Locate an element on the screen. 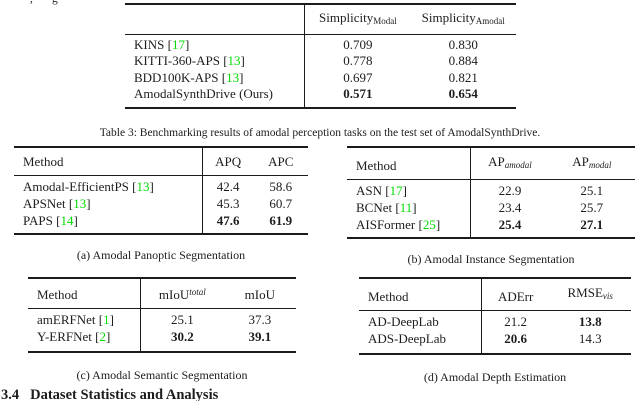 The height and width of the screenshot is (401, 640). value-cell: 20.6 is located at coordinates (515, 342).